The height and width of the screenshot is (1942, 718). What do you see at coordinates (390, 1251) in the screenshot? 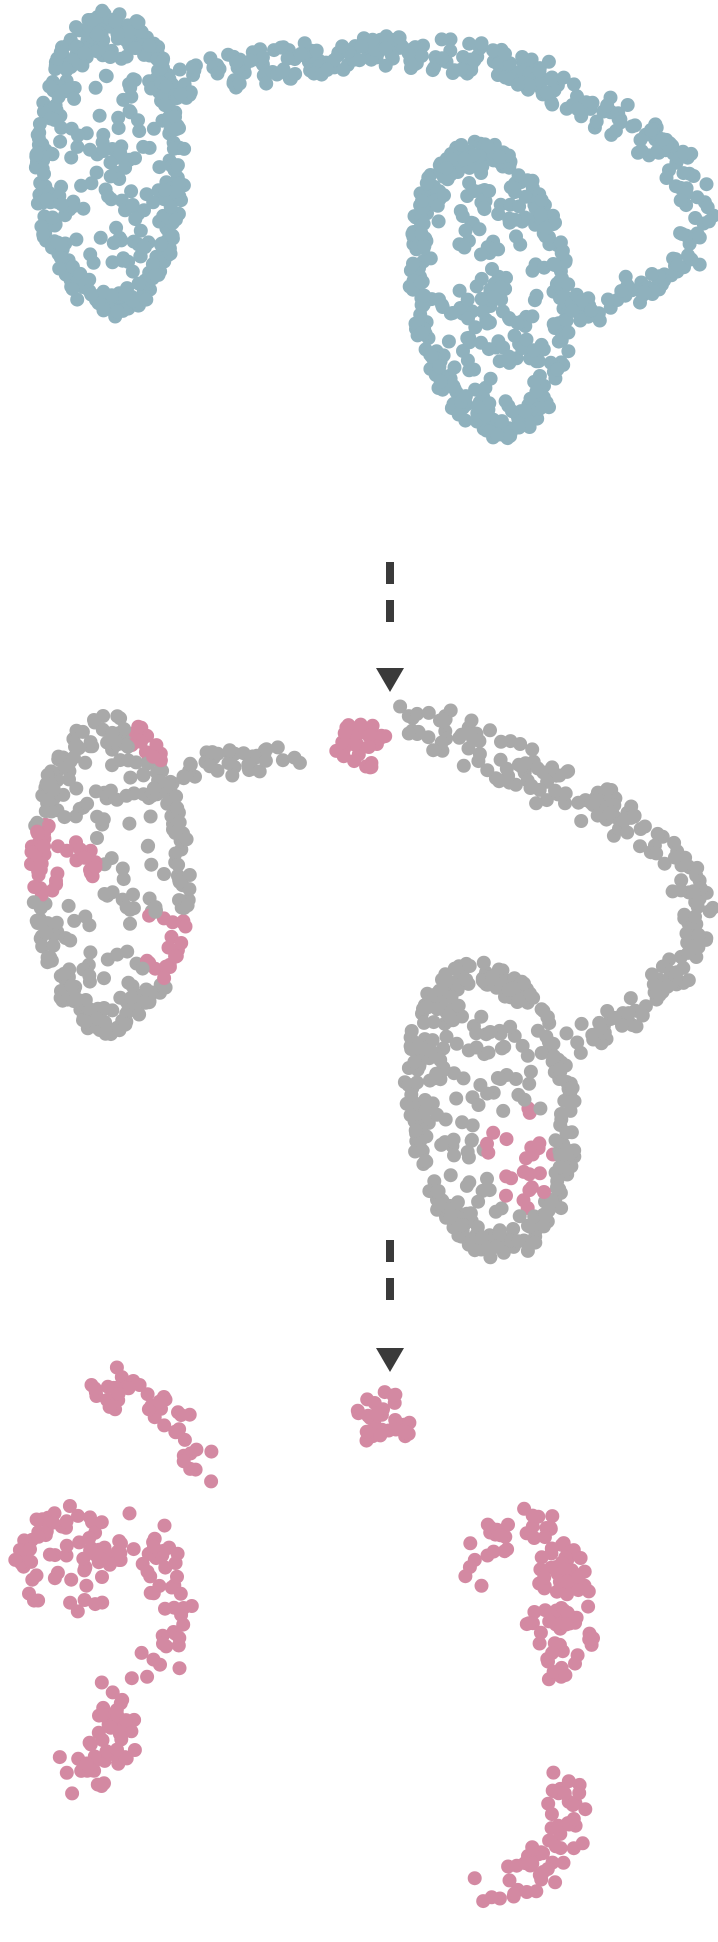
I see `arrow-dash` at bounding box center [390, 1251].